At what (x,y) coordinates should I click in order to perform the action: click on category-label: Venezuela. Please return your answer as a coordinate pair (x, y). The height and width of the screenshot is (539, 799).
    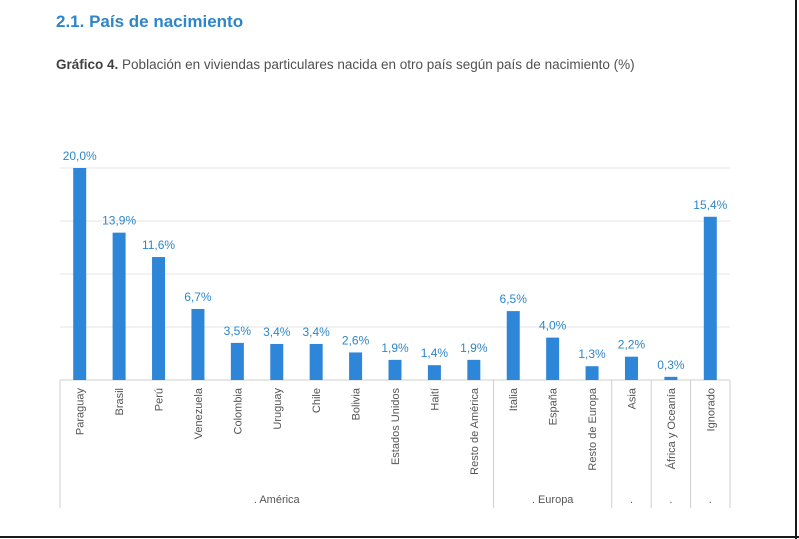
    Looking at the image, I should click on (199, 413).